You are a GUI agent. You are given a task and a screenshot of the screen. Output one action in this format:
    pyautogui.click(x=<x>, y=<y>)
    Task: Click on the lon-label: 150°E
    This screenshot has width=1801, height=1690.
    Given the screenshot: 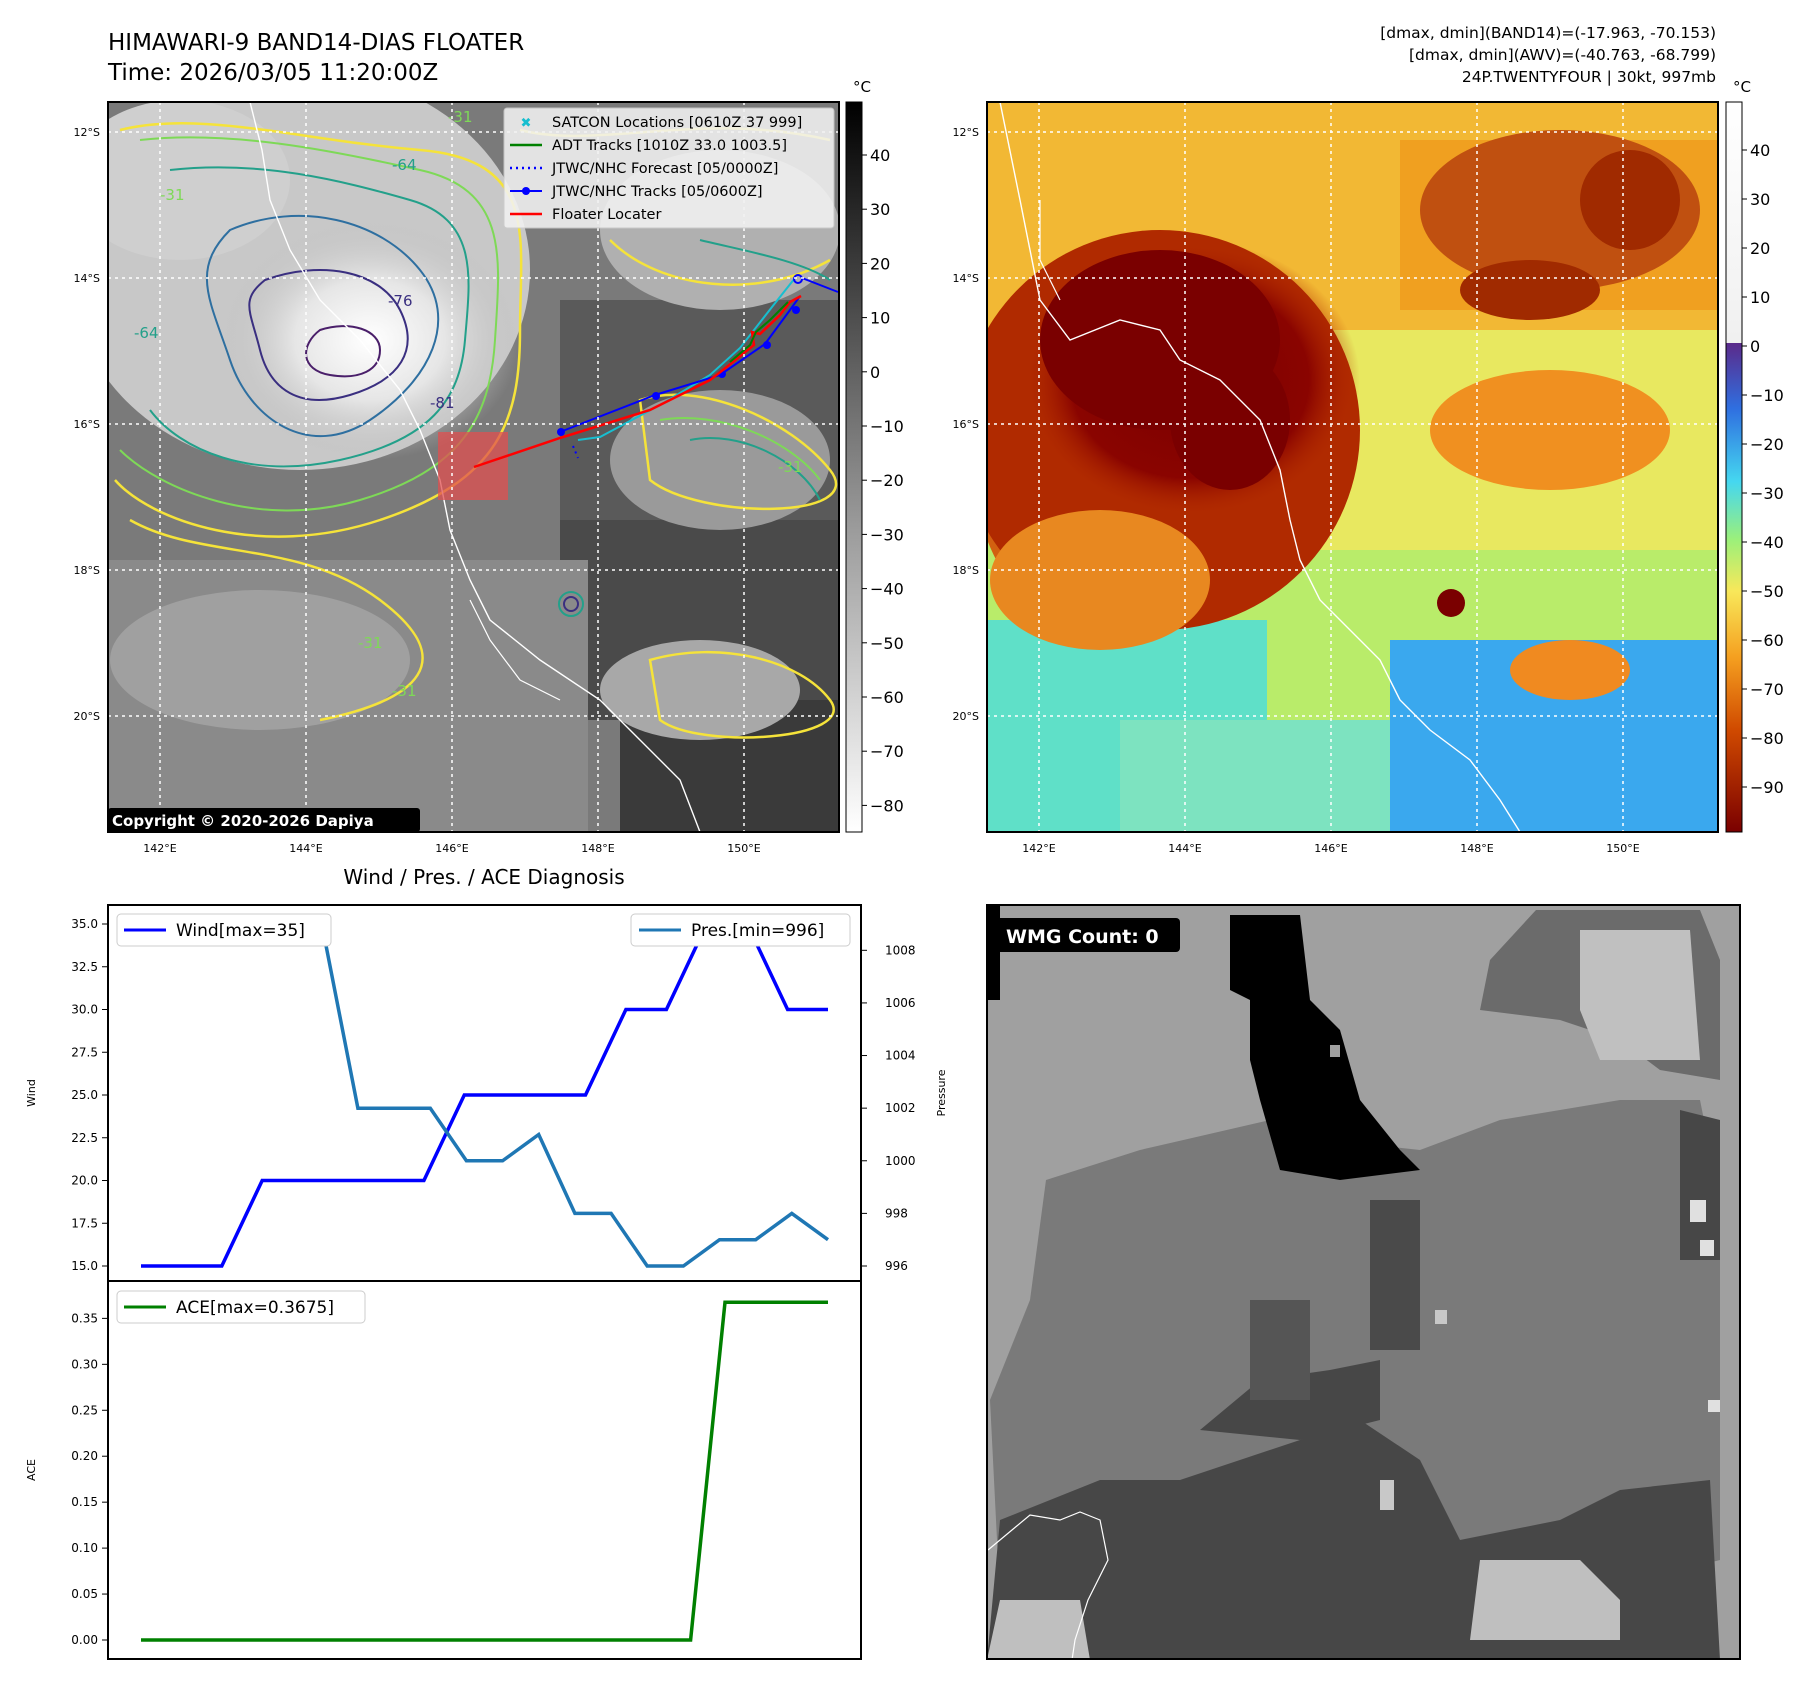 What is the action you would take?
    pyautogui.click(x=1622, y=848)
    